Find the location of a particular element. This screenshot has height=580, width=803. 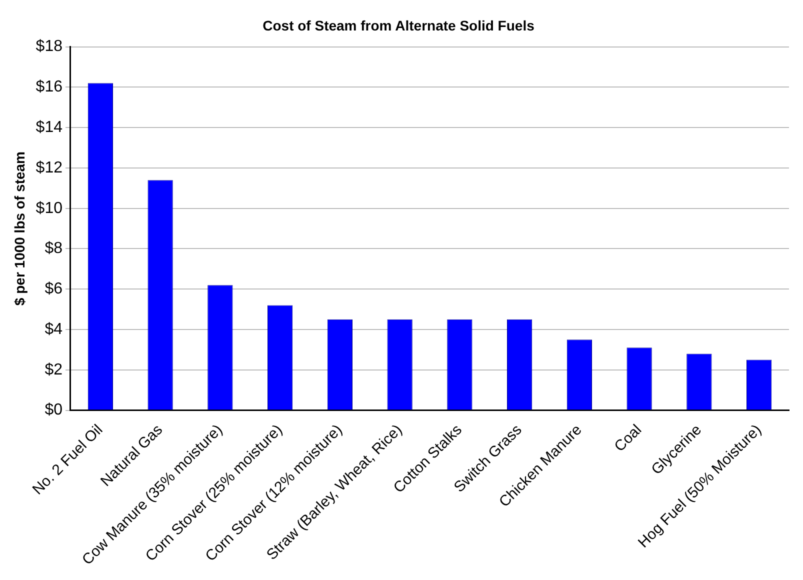

y-axis-title: $ per 1000 lbs of steam is located at coordinates (19, 229).